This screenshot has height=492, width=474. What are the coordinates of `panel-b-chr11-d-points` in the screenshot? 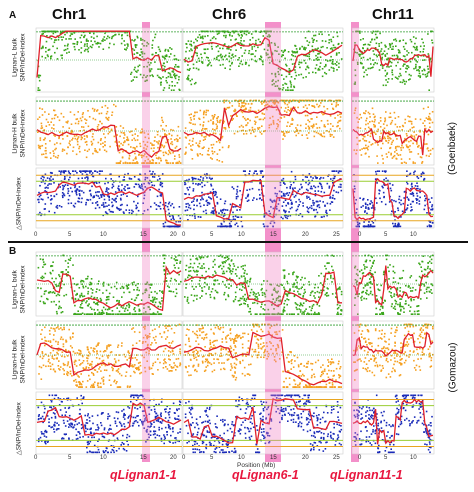 It's located at (393, 424).